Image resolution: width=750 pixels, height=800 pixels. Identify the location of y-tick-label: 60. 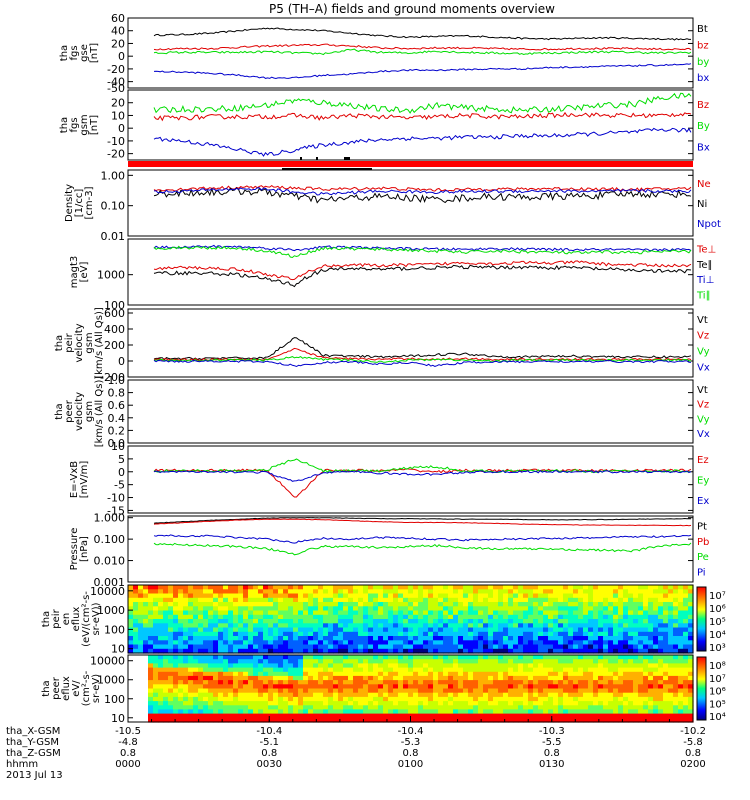
(118, 18).